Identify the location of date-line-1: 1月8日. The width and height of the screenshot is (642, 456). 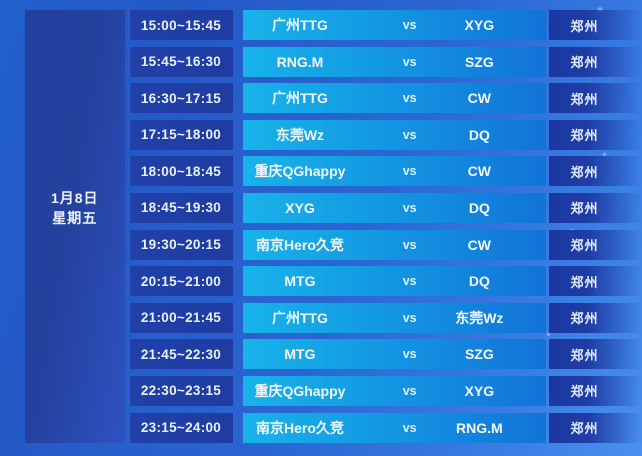
(74, 198).